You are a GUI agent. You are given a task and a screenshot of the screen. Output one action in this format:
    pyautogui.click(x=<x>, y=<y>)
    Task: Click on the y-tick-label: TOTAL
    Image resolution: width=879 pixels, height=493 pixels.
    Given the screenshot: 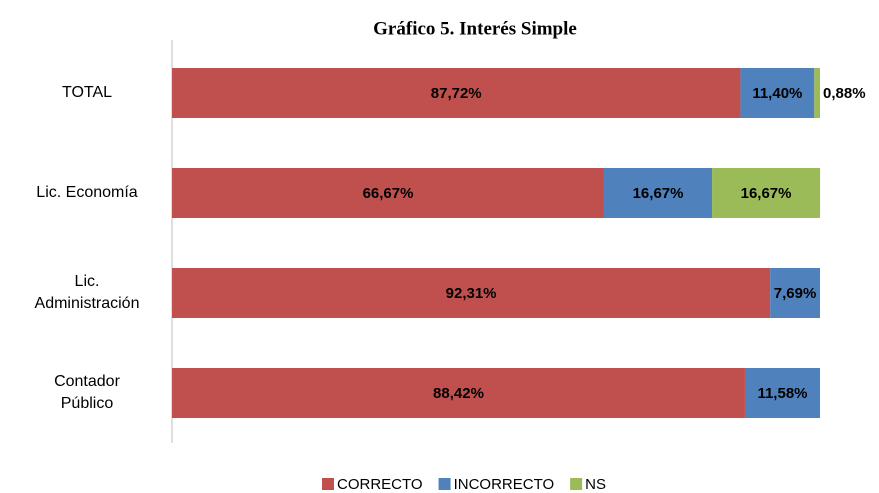 What is the action you would take?
    pyautogui.click(x=87, y=92)
    